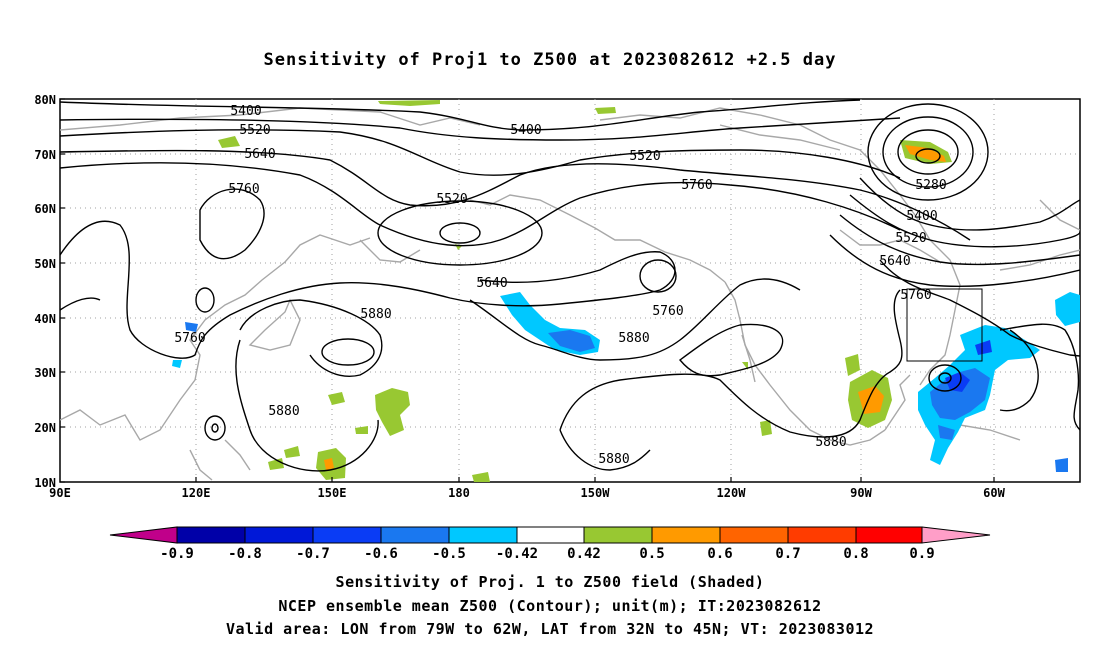  Describe the element at coordinates (45, 155) in the screenshot. I see `lat-label: 70N` at that location.